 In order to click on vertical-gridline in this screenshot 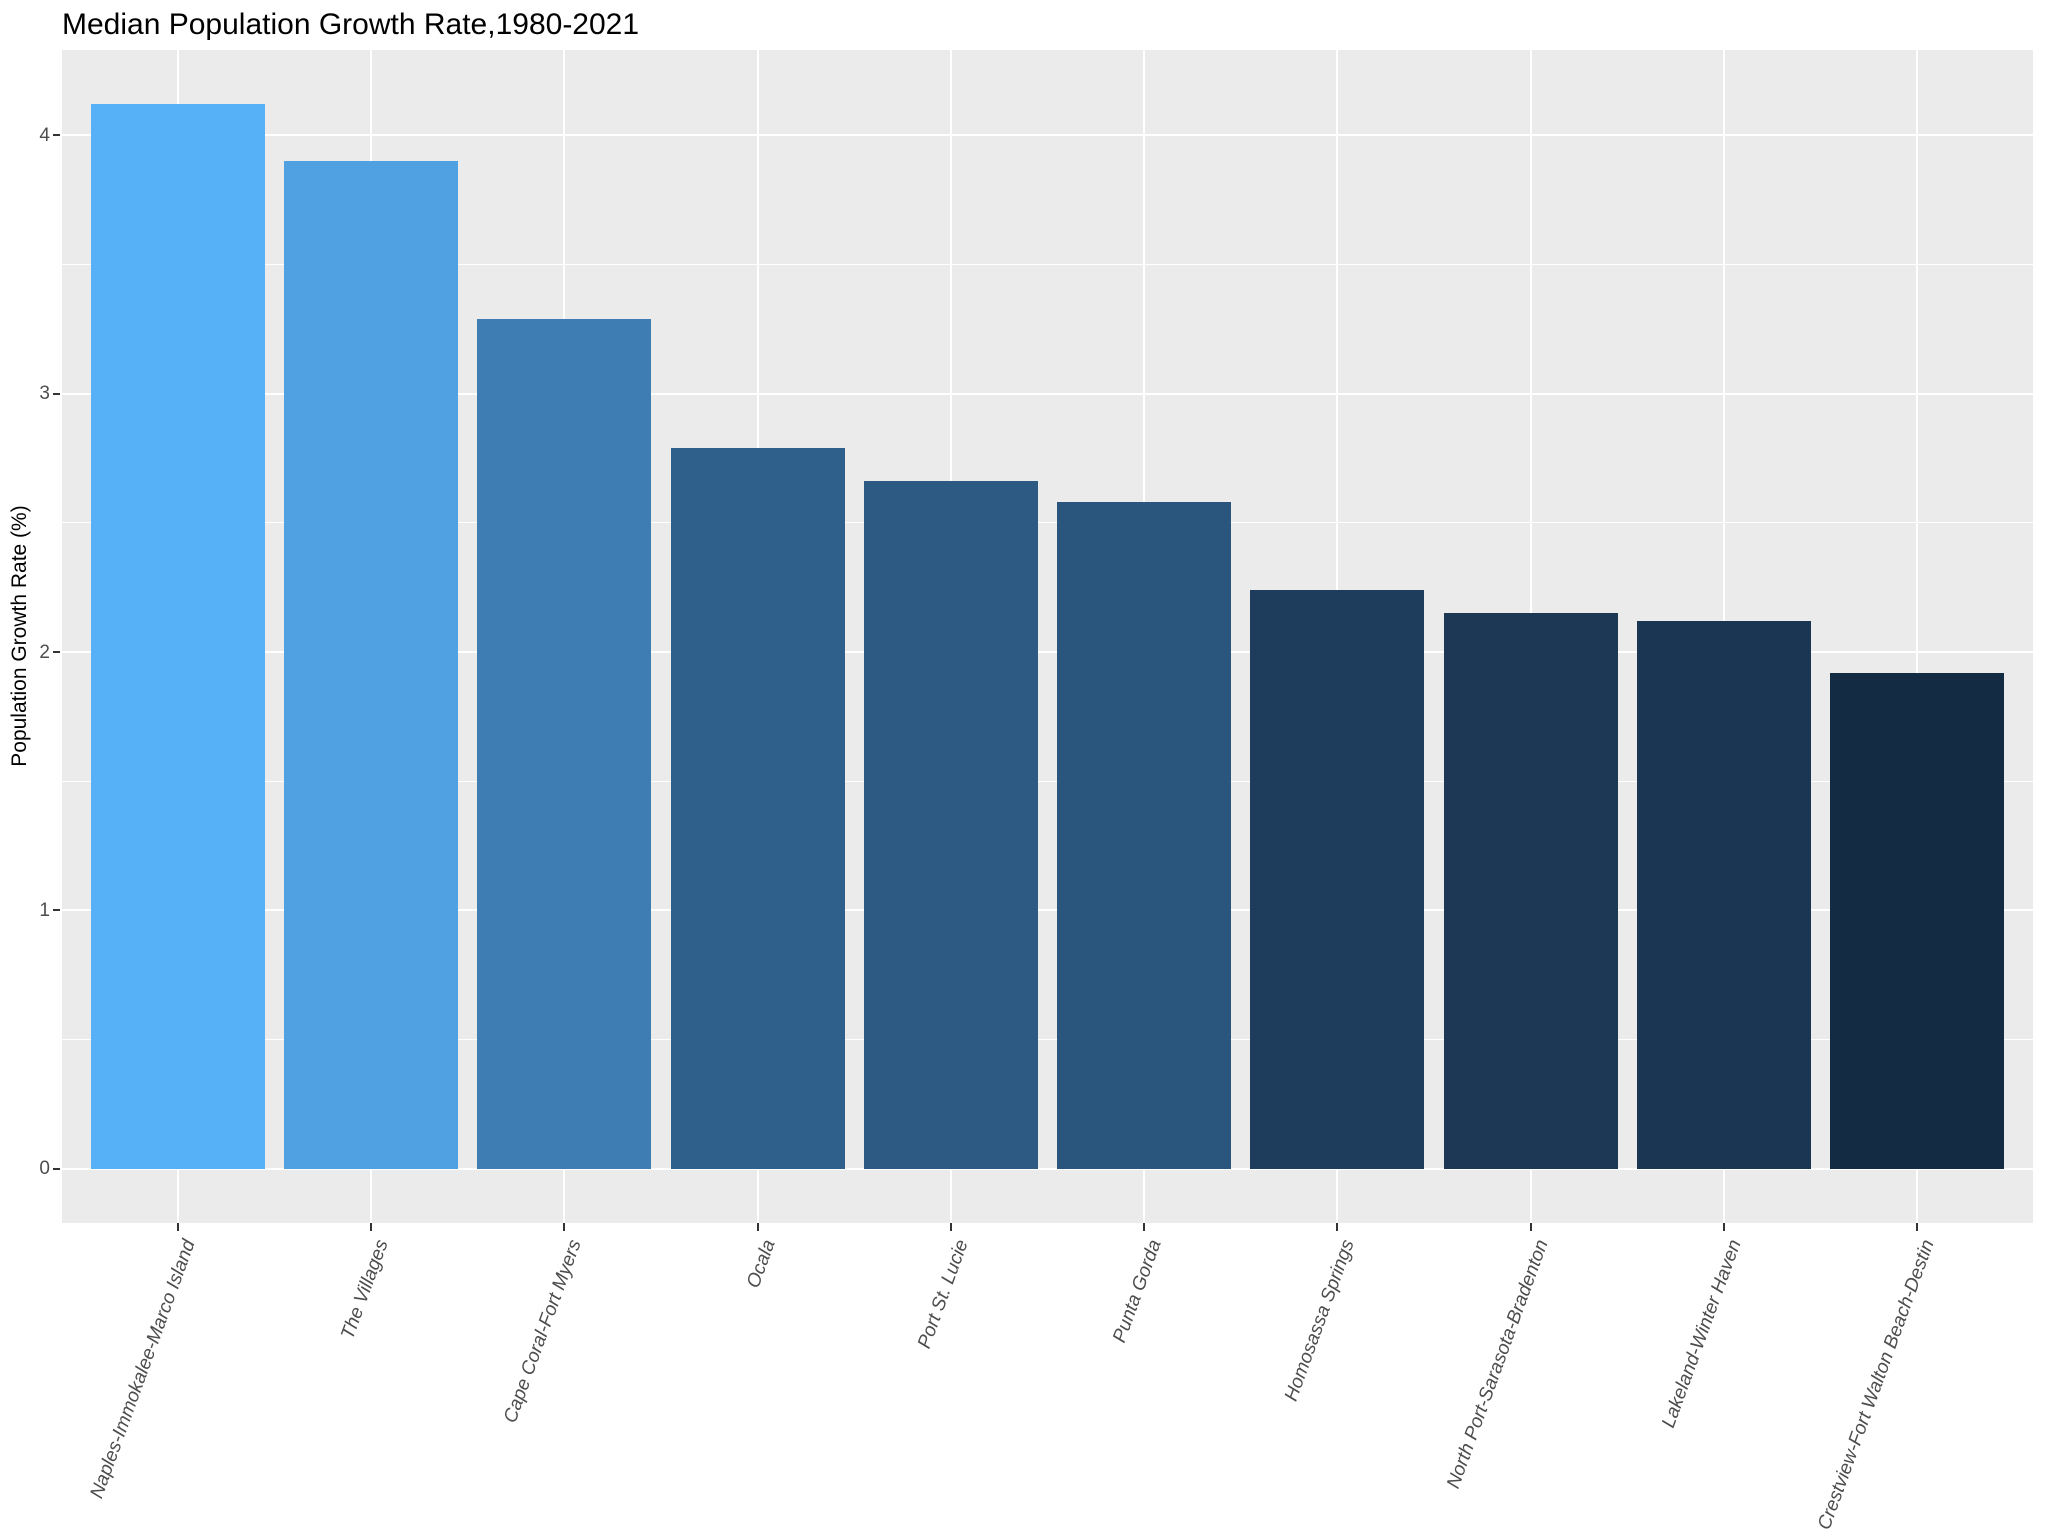, I will do `click(1917, 636)`.